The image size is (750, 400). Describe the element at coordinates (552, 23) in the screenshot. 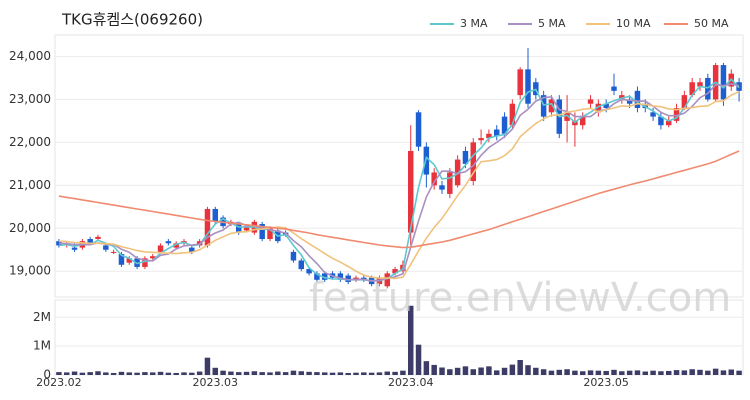

I see `legend-label: 5 MA` at that location.